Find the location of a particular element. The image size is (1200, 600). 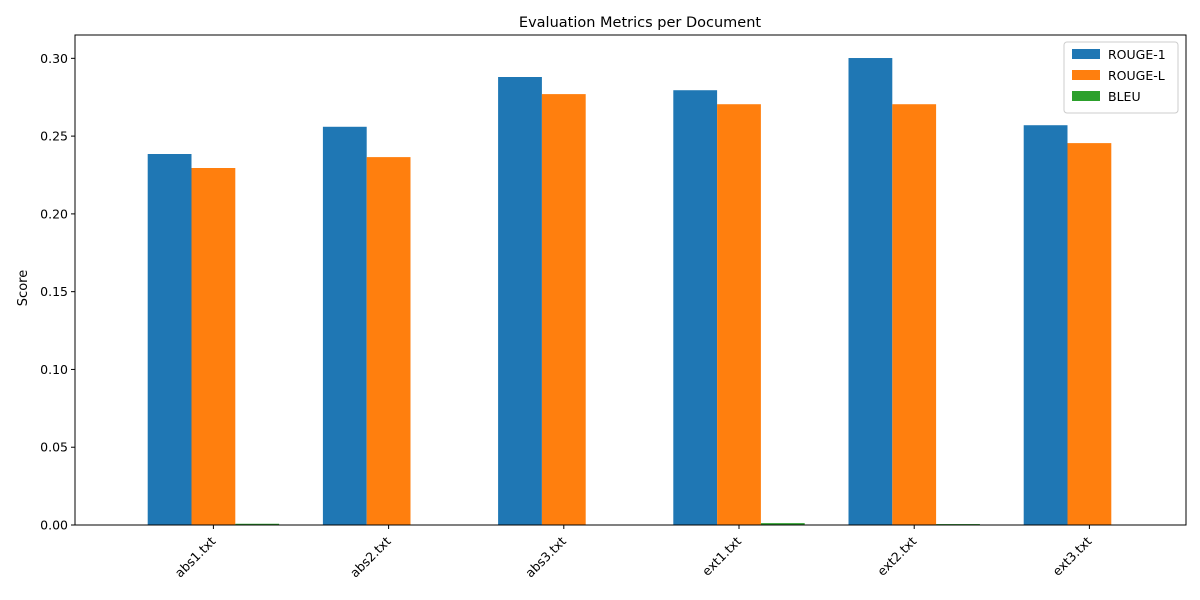

y-tick-label: 0.05 is located at coordinates (54, 447).